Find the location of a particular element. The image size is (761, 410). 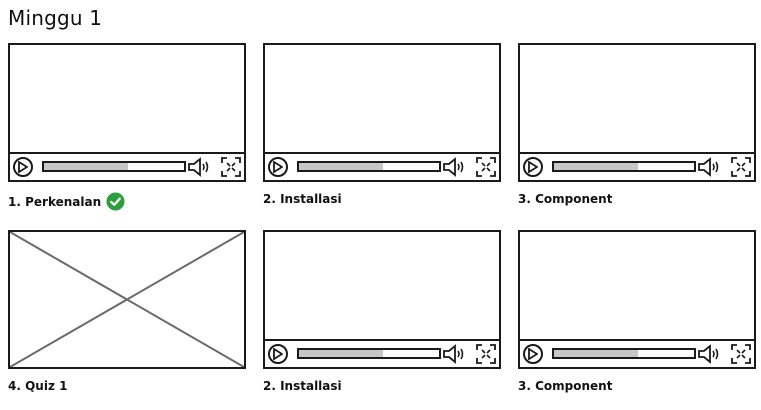

video-title: 1. Perkenalan is located at coordinates (66, 201).